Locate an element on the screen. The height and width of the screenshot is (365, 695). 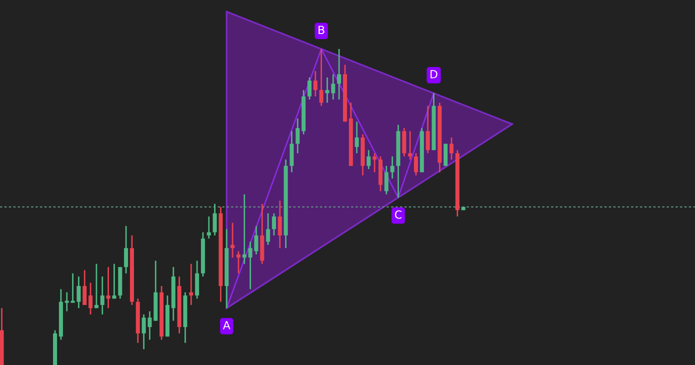
annotation: C is located at coordinates (398, 214).